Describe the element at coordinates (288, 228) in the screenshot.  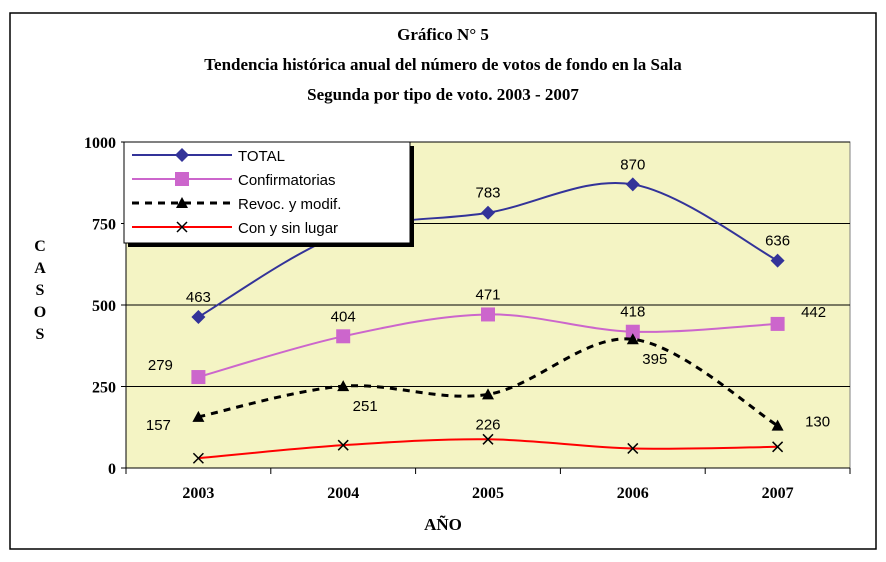
I see `legend-label: Con y sin lugar` at that location.